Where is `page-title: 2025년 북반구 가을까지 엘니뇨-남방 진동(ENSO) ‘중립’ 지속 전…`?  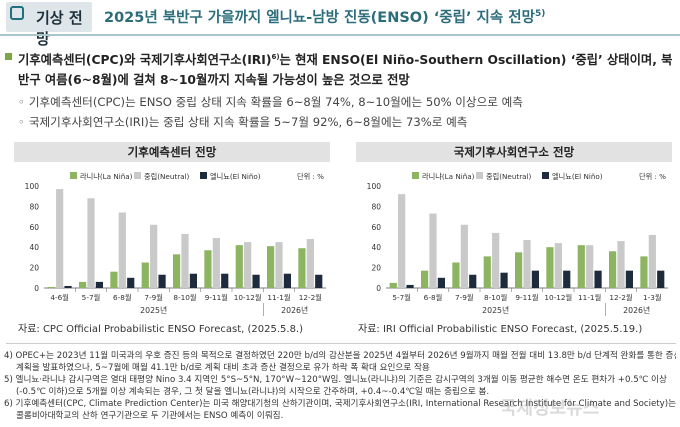
page-title: 2025년 북반구 가을까지 엘니뇨-남방 진동(ENSO) ‘중립’ 지속 전… is located at coordinates (324, 16).